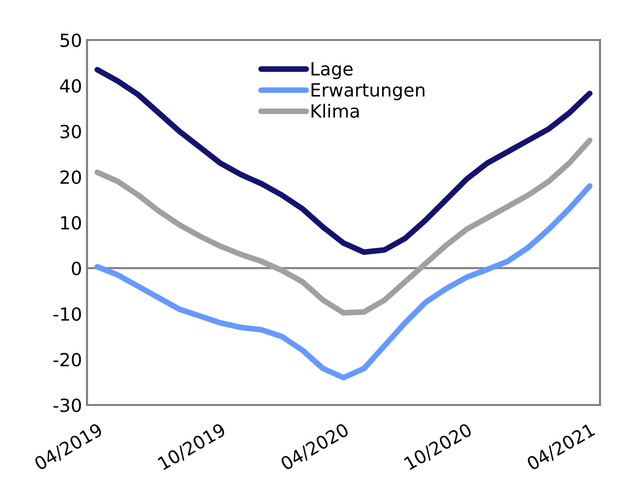 The width and height of the screenshot is (627, 495). I want to click on legend-label: Klima, so click(335, 111).